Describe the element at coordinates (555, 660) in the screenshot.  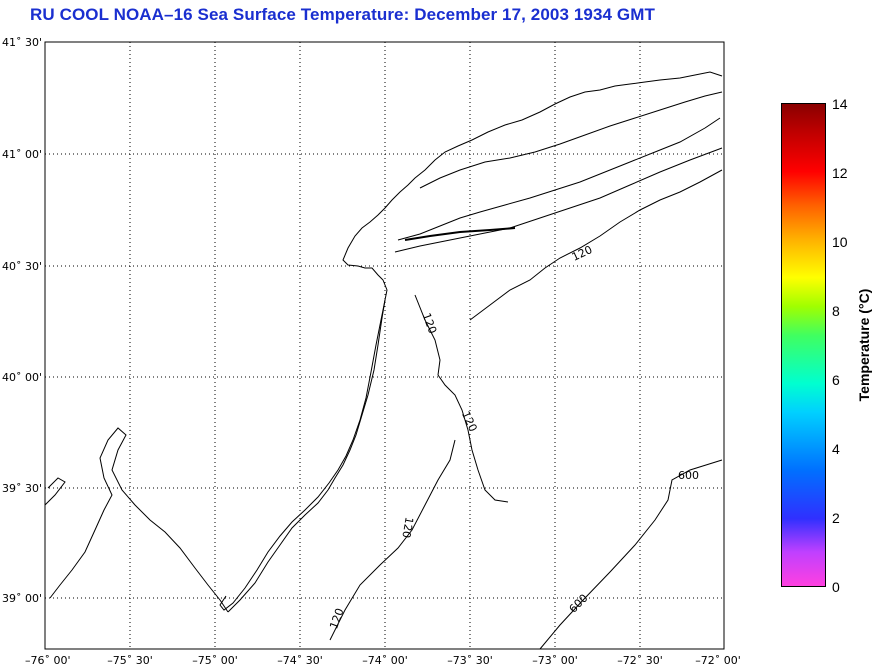
I see `lon-label: –73˚ 00'` at that location.